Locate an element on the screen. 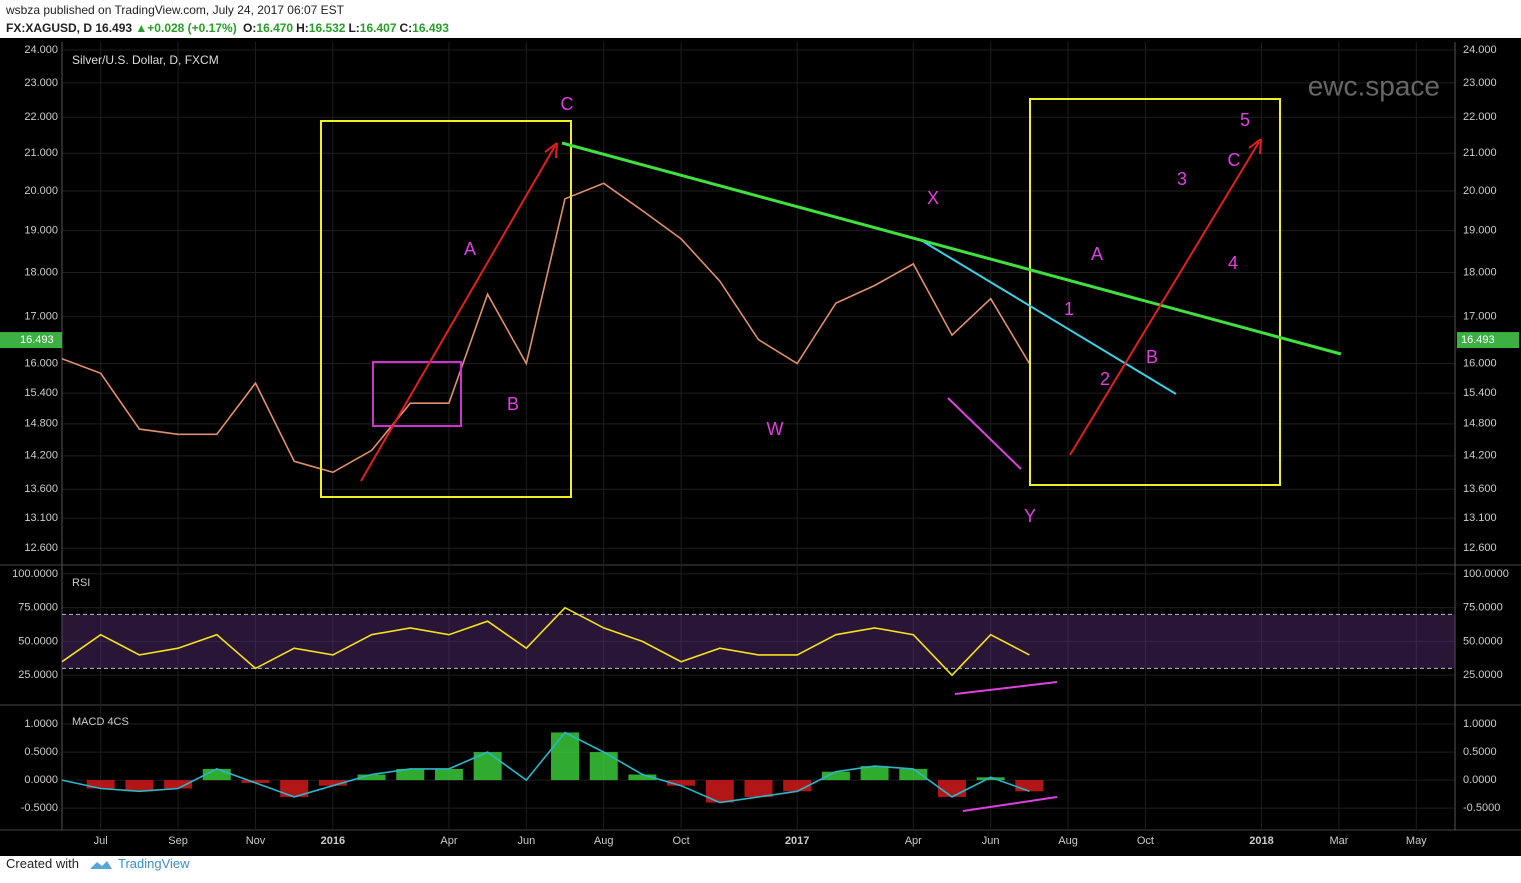 The height and width of the screenshot is (883, 1521). x-tick-label: Jul is located at coordinates (101, 841).